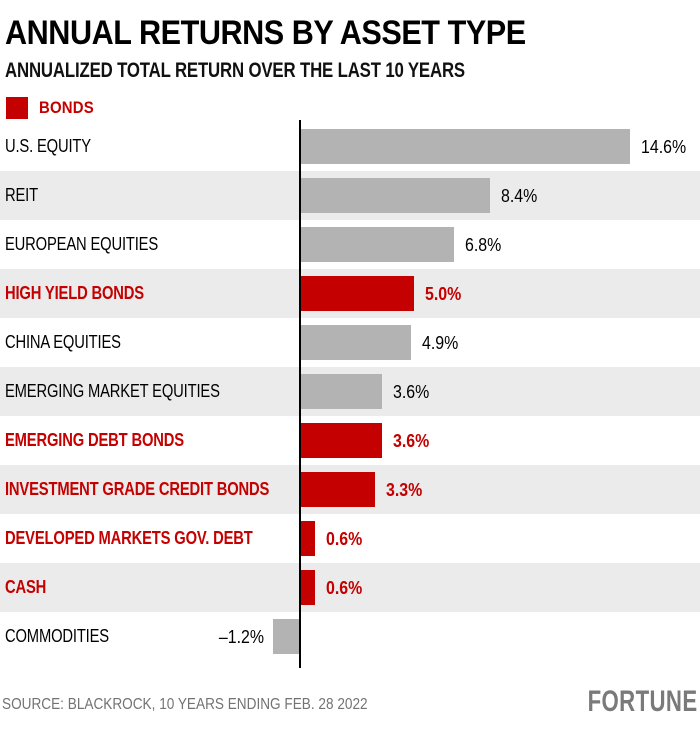 The width and height of the screenshot is (700, 738). Describe the element at coordinates (63, 342) in the screenshot. I see `category-label: CHINA EQUITIES` at that location.